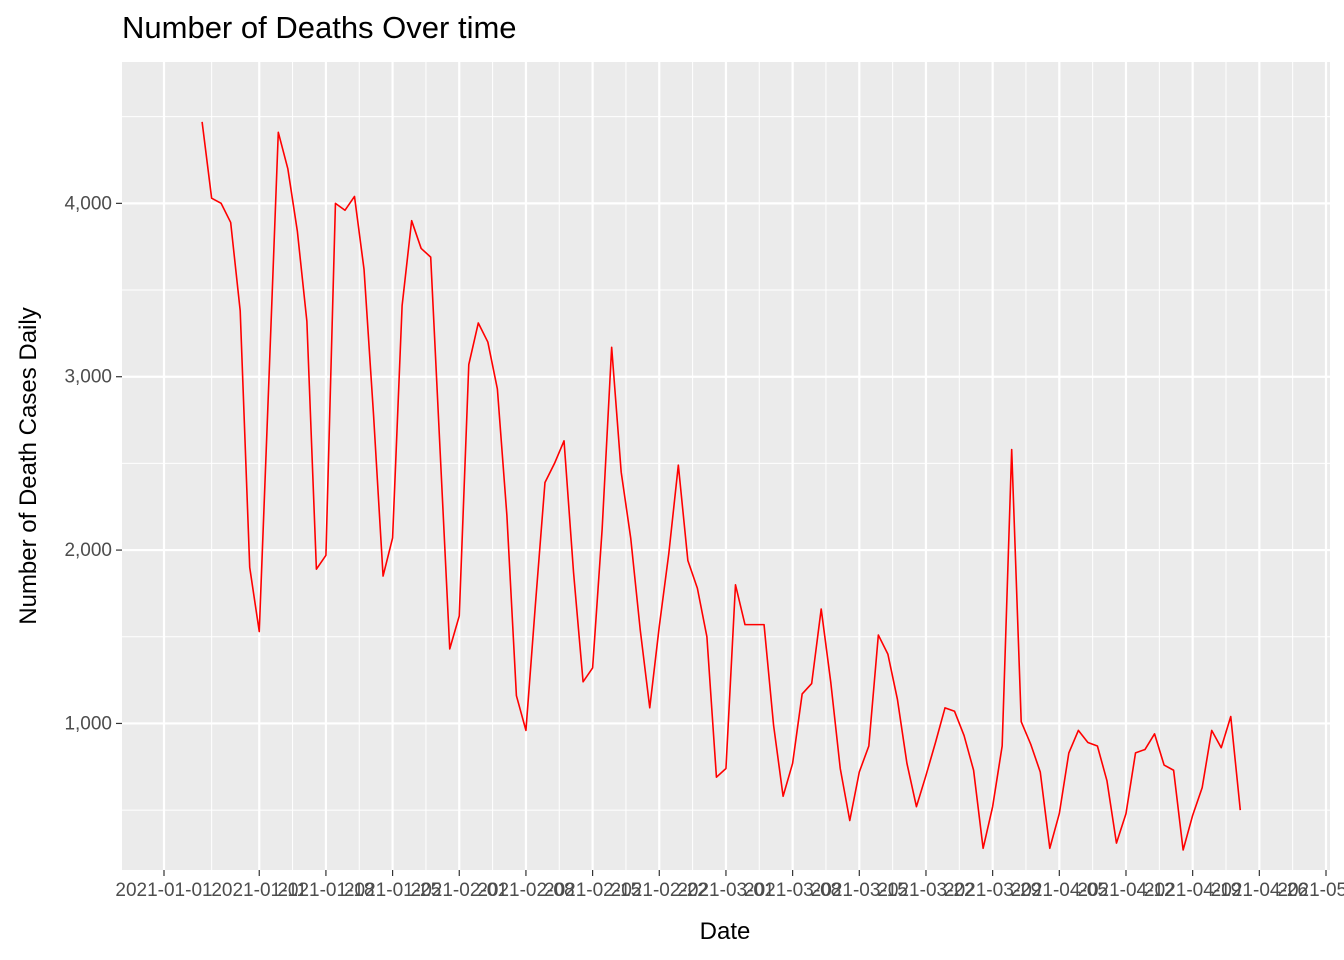 This screenshot has width=1344, height=960. Describe the element at coordinates (28, 465) in the screenshot. I see `y-axis-title: Number of Death Cases Daily` at that location.